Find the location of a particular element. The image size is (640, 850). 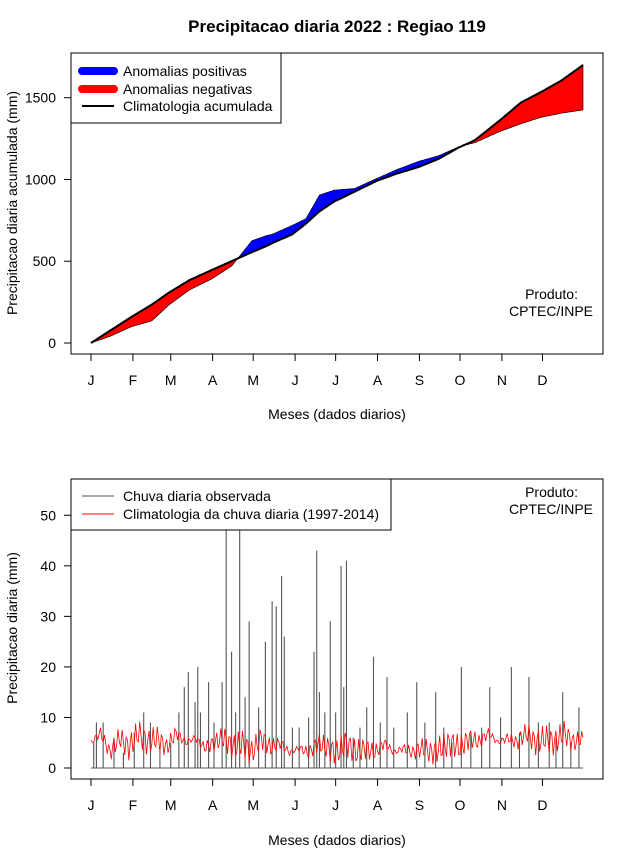

legend-daily-climatology-label: Climatologia da chuva diaria (1997-2014) is located at coordinates (251, 514).